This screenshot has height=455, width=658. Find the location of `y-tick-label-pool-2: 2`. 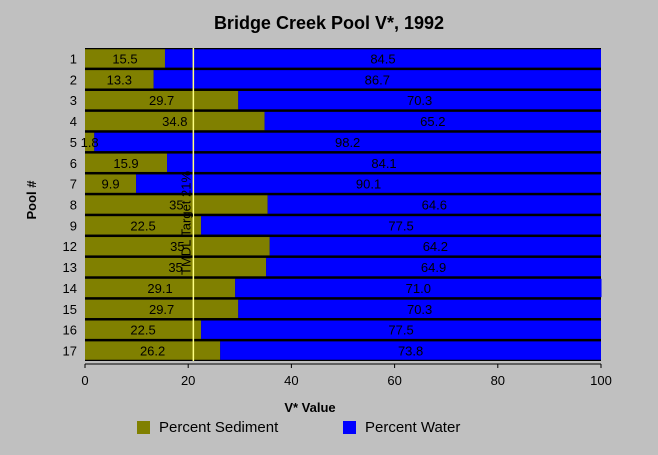

y-tick-label-pool-2: 2 is located at coordinates (73, 79).